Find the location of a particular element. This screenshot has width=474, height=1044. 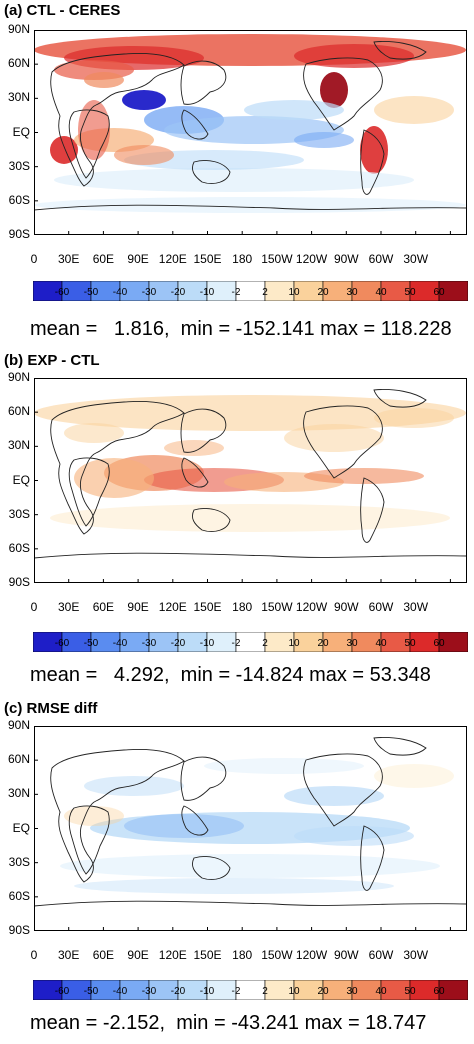

lon-tick-label: 150W is located at coordinates (277, 259).